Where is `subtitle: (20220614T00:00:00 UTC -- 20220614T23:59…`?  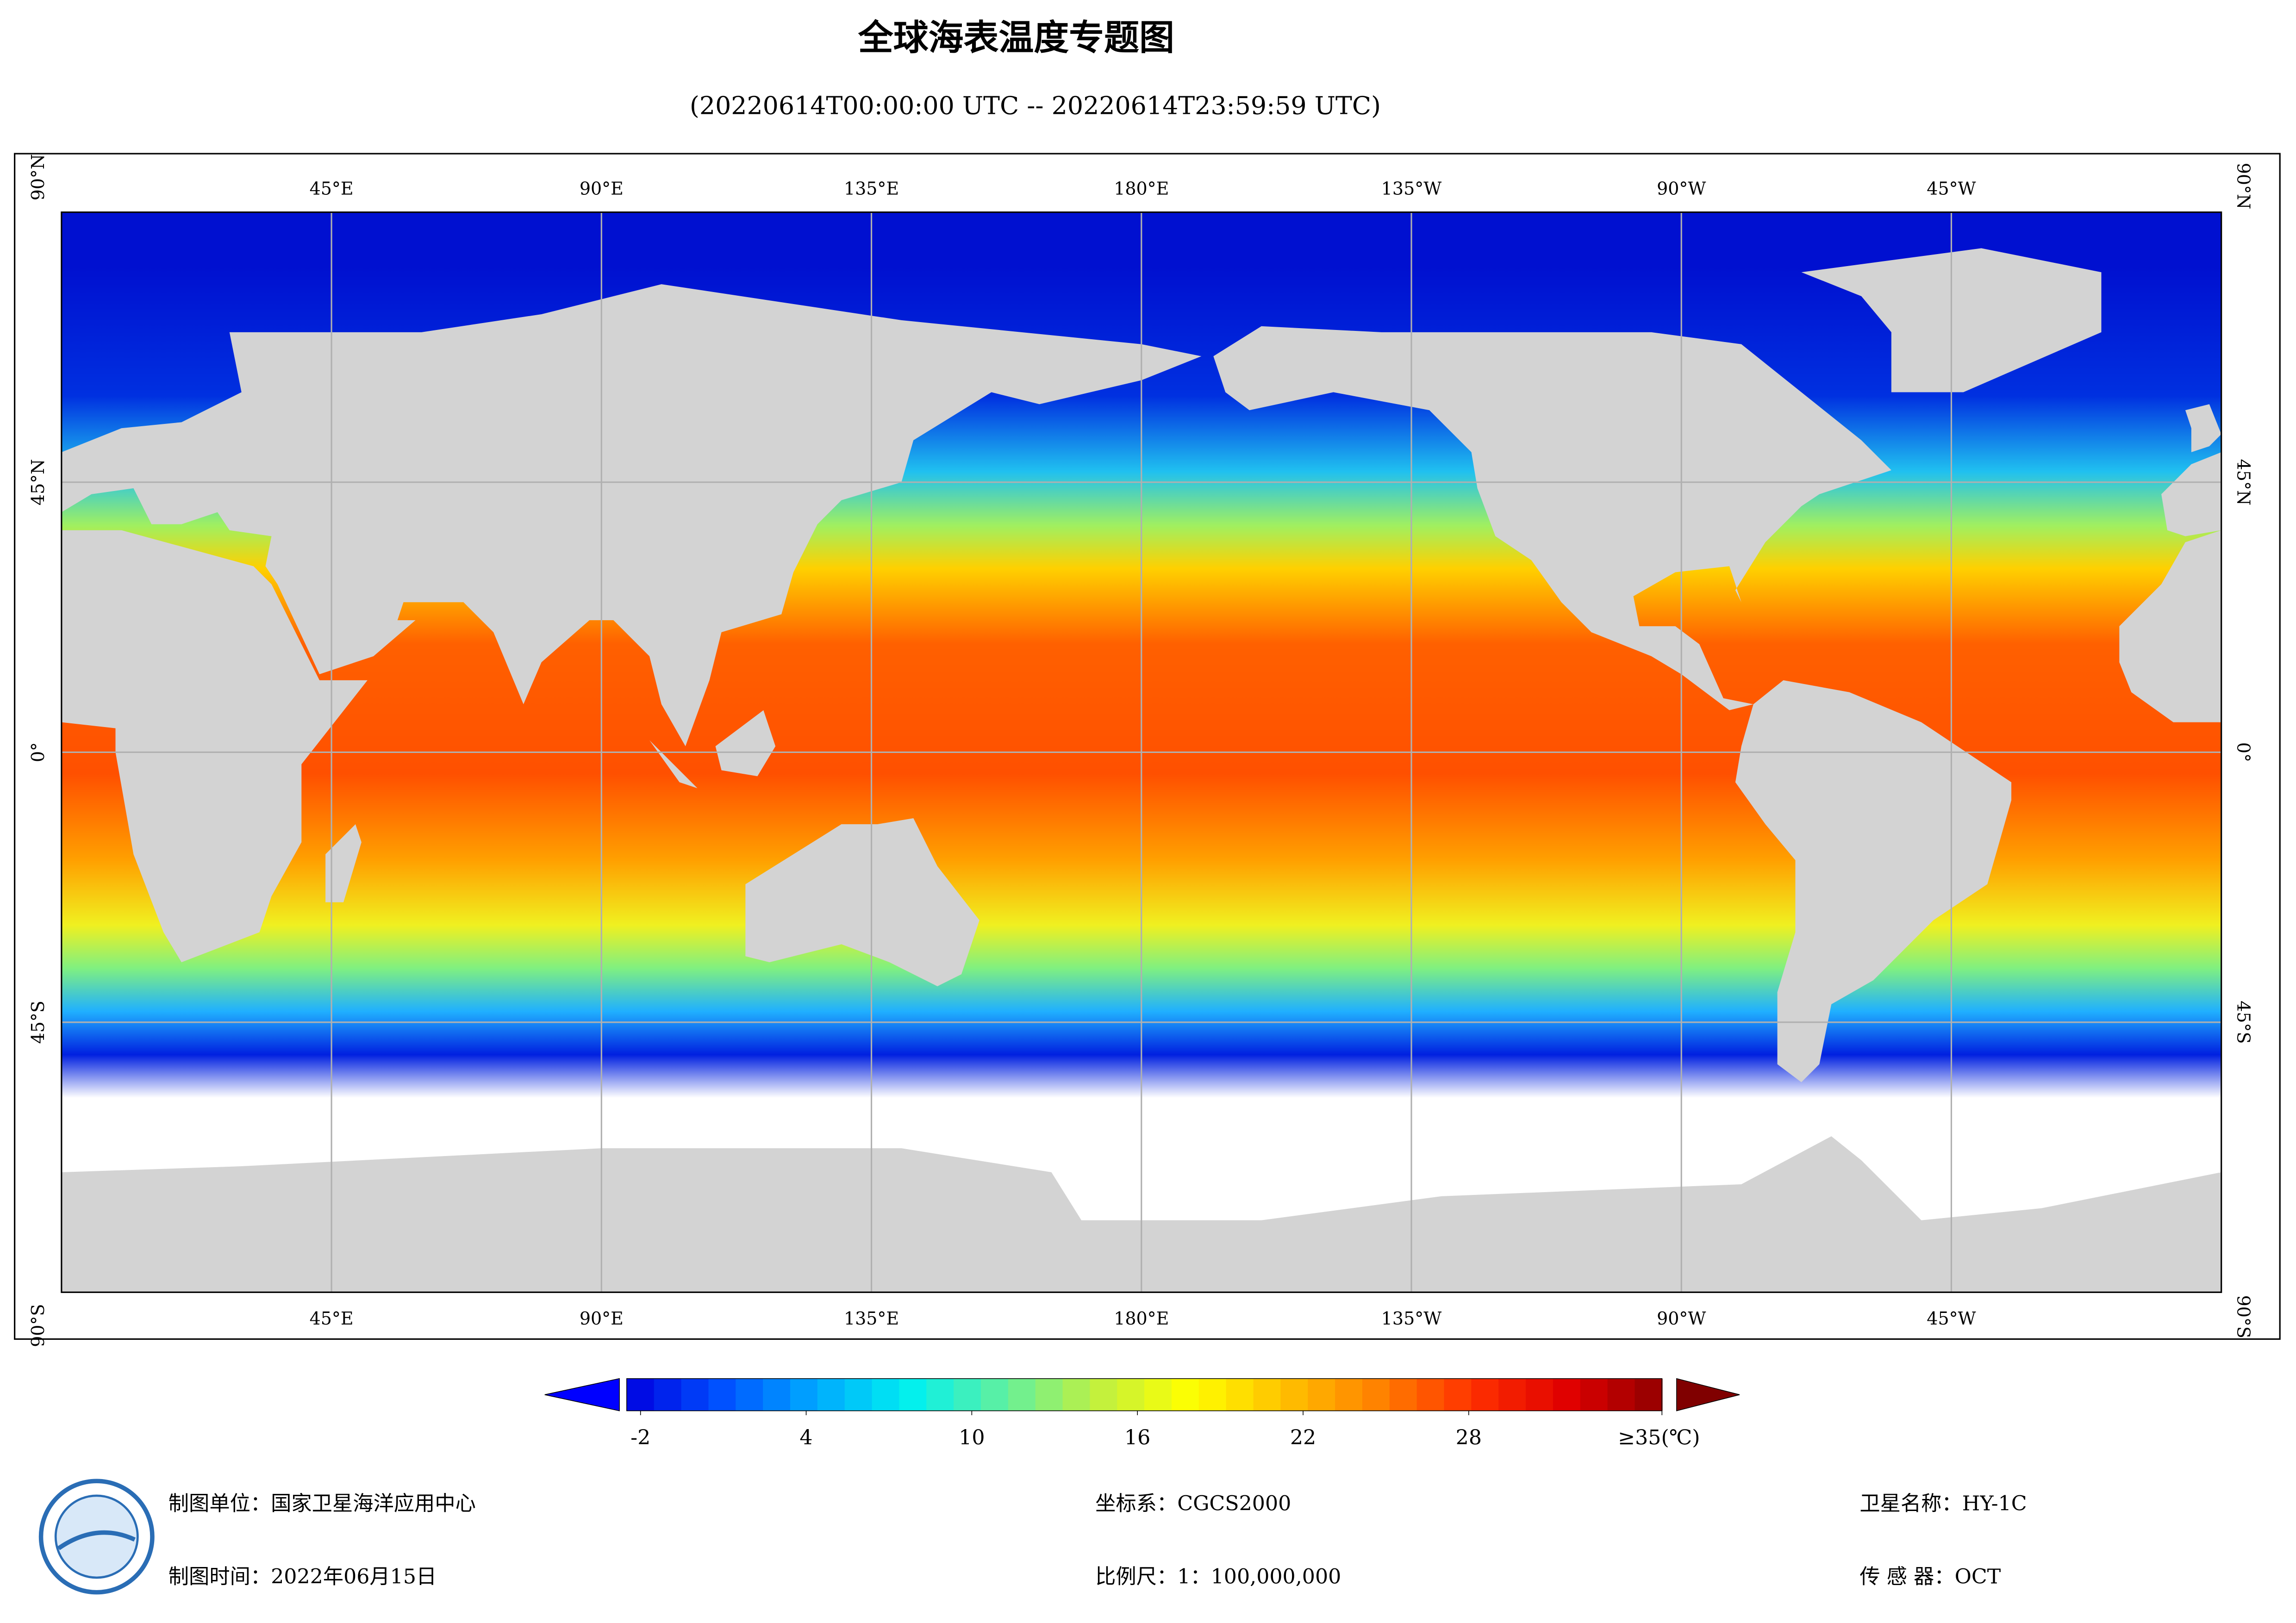 subtitle: (20220614T00:00:00 UTC -- 20220614T23:59… is located at coordinates (1035, 105).